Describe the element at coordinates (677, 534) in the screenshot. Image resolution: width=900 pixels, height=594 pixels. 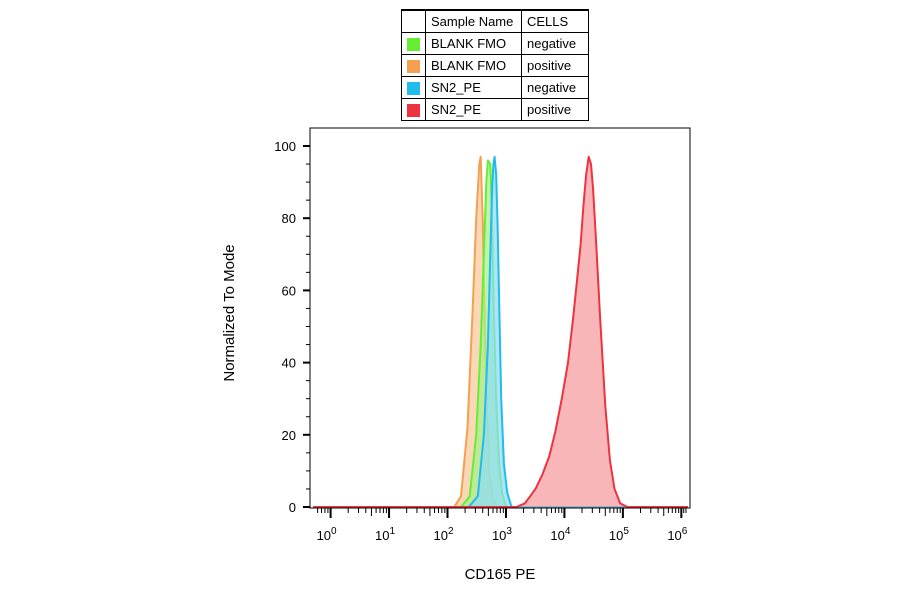
I see `x-tick-label: 10⁶` at that location.